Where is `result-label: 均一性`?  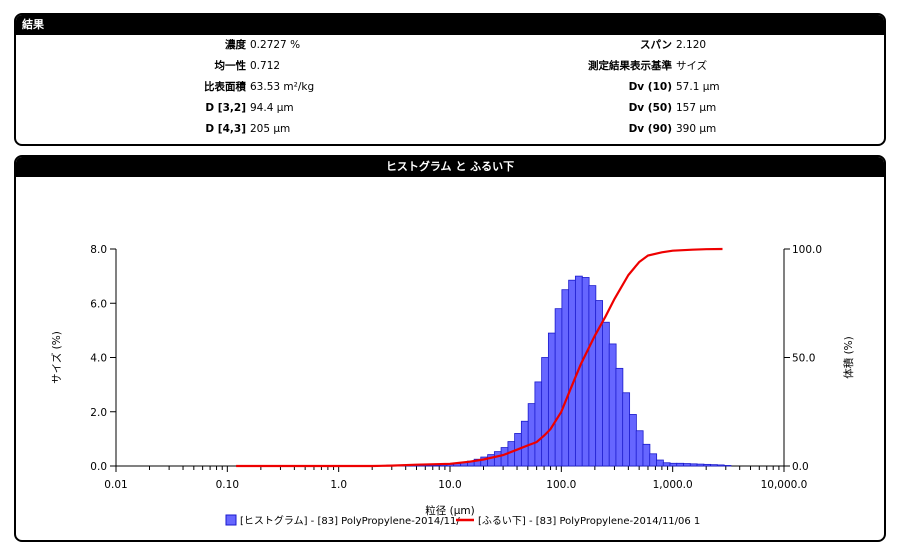
result-label: 均一性 is located at coordinates (230, 66).